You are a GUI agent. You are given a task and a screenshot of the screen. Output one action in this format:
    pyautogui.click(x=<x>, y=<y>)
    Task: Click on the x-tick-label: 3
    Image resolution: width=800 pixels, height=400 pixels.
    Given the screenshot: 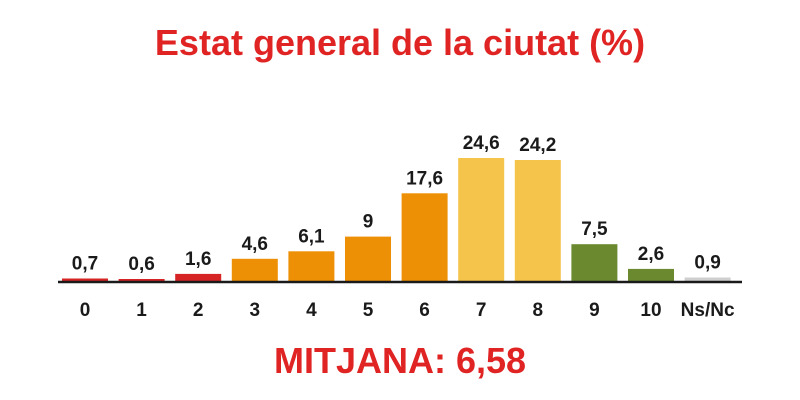 What is the action you would take?
    pyautogui.click(x=255, y=310)
    